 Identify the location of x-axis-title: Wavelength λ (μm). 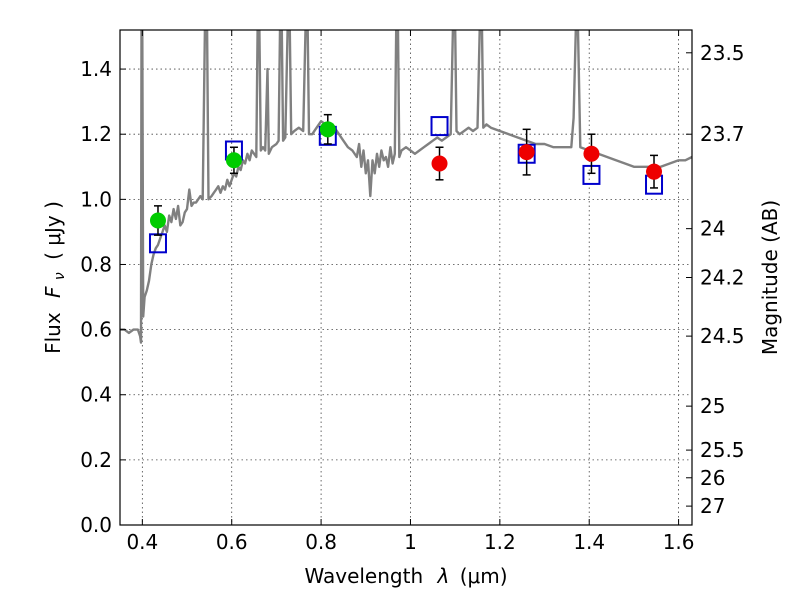
(405, 576).